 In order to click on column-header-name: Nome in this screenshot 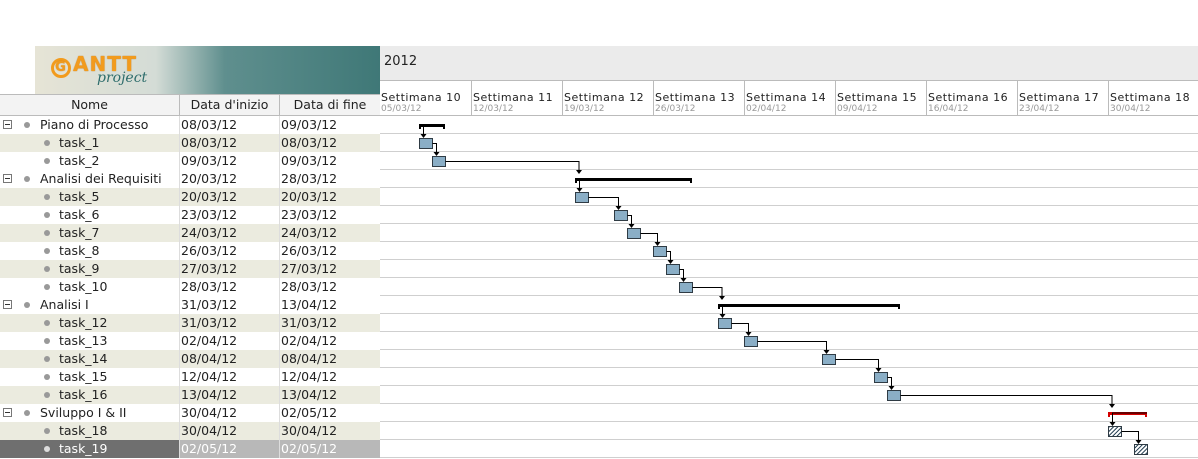, I will do `click(90, 105)`.